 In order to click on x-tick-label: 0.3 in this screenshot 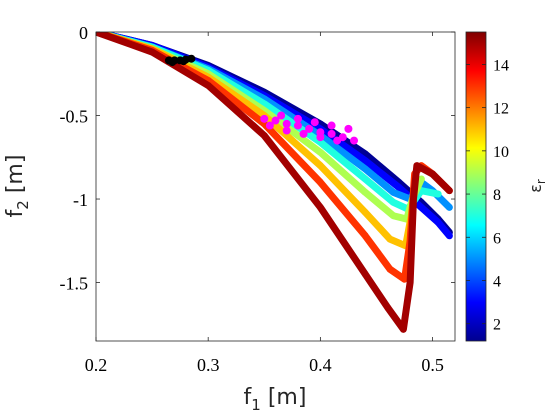, I will do `click(208, 365)`.